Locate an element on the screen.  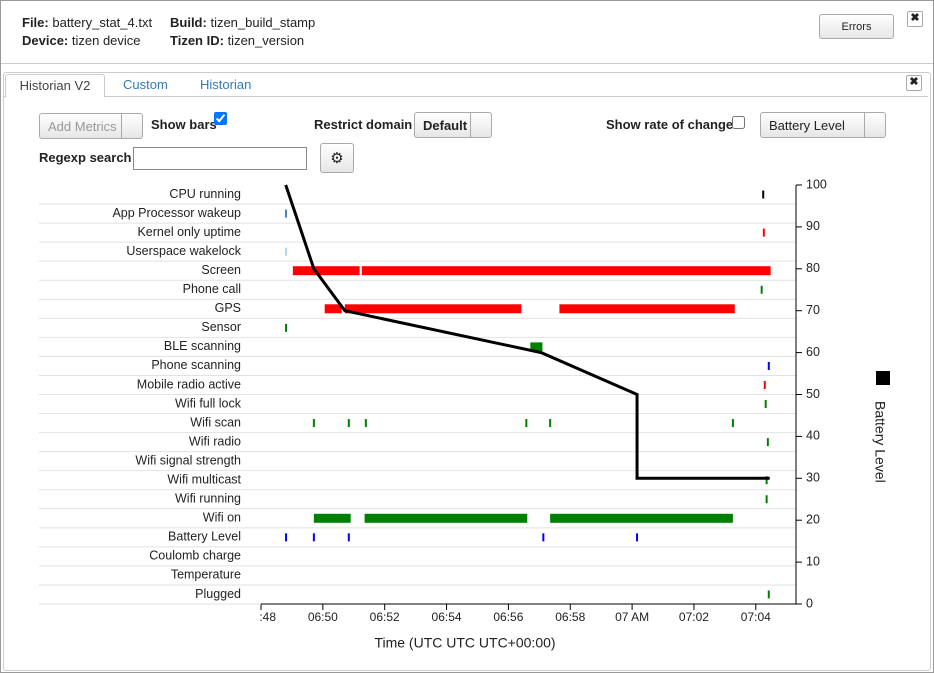
show-bars-label: Show bars is located at coordinates (184, 124).